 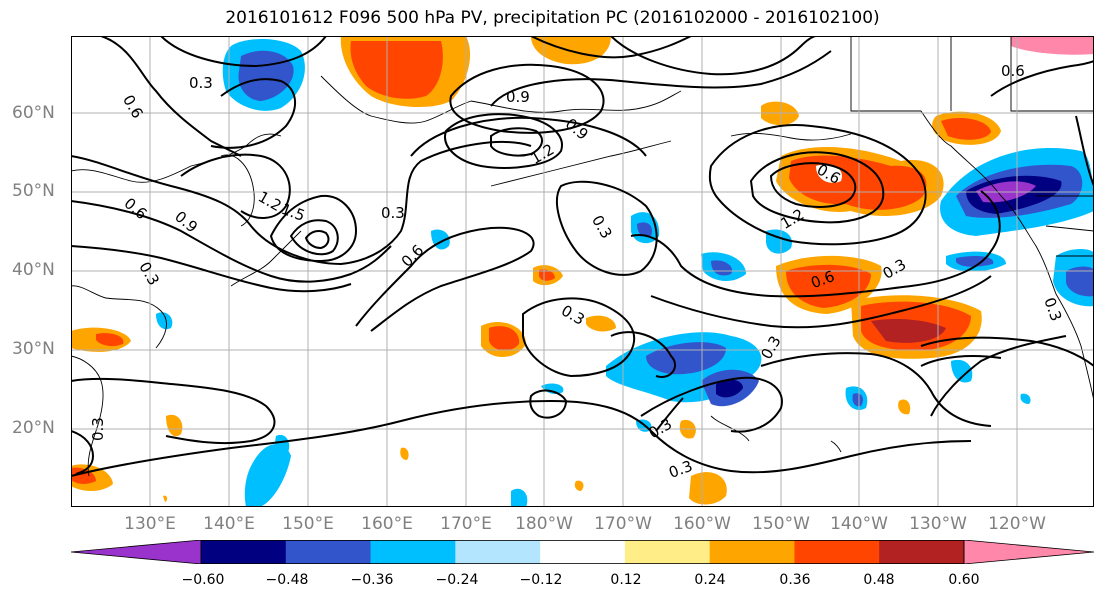 What do you see at coordinates (136, 552) in the screenshot?
I see `colorbar-extend-min` at bounding box center [136, 552].